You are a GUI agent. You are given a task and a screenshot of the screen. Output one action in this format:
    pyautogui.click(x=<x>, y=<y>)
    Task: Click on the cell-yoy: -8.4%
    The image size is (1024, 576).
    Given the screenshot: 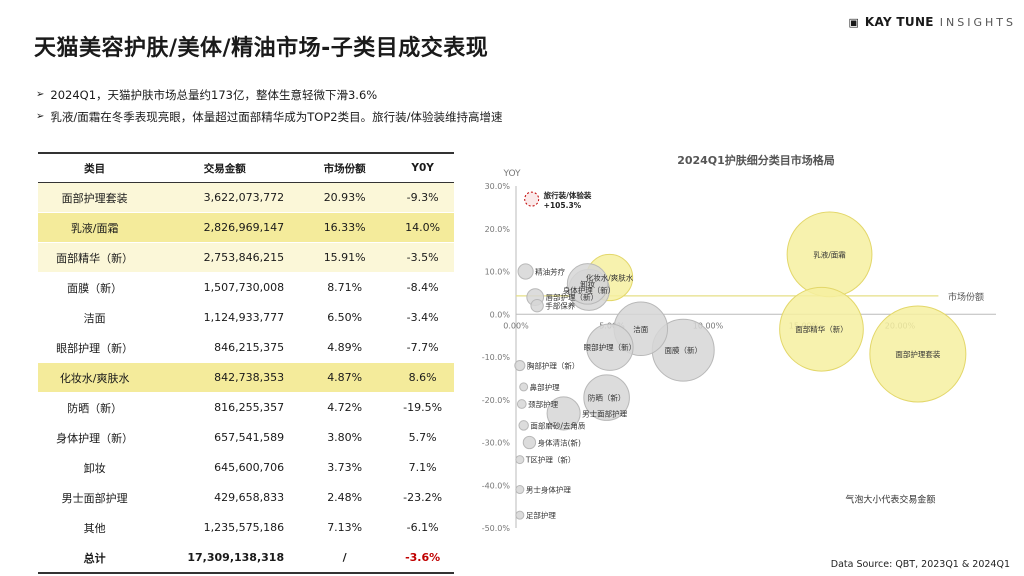 What is the action you would take?
    pyautogui.click(x=422, y=287)
    